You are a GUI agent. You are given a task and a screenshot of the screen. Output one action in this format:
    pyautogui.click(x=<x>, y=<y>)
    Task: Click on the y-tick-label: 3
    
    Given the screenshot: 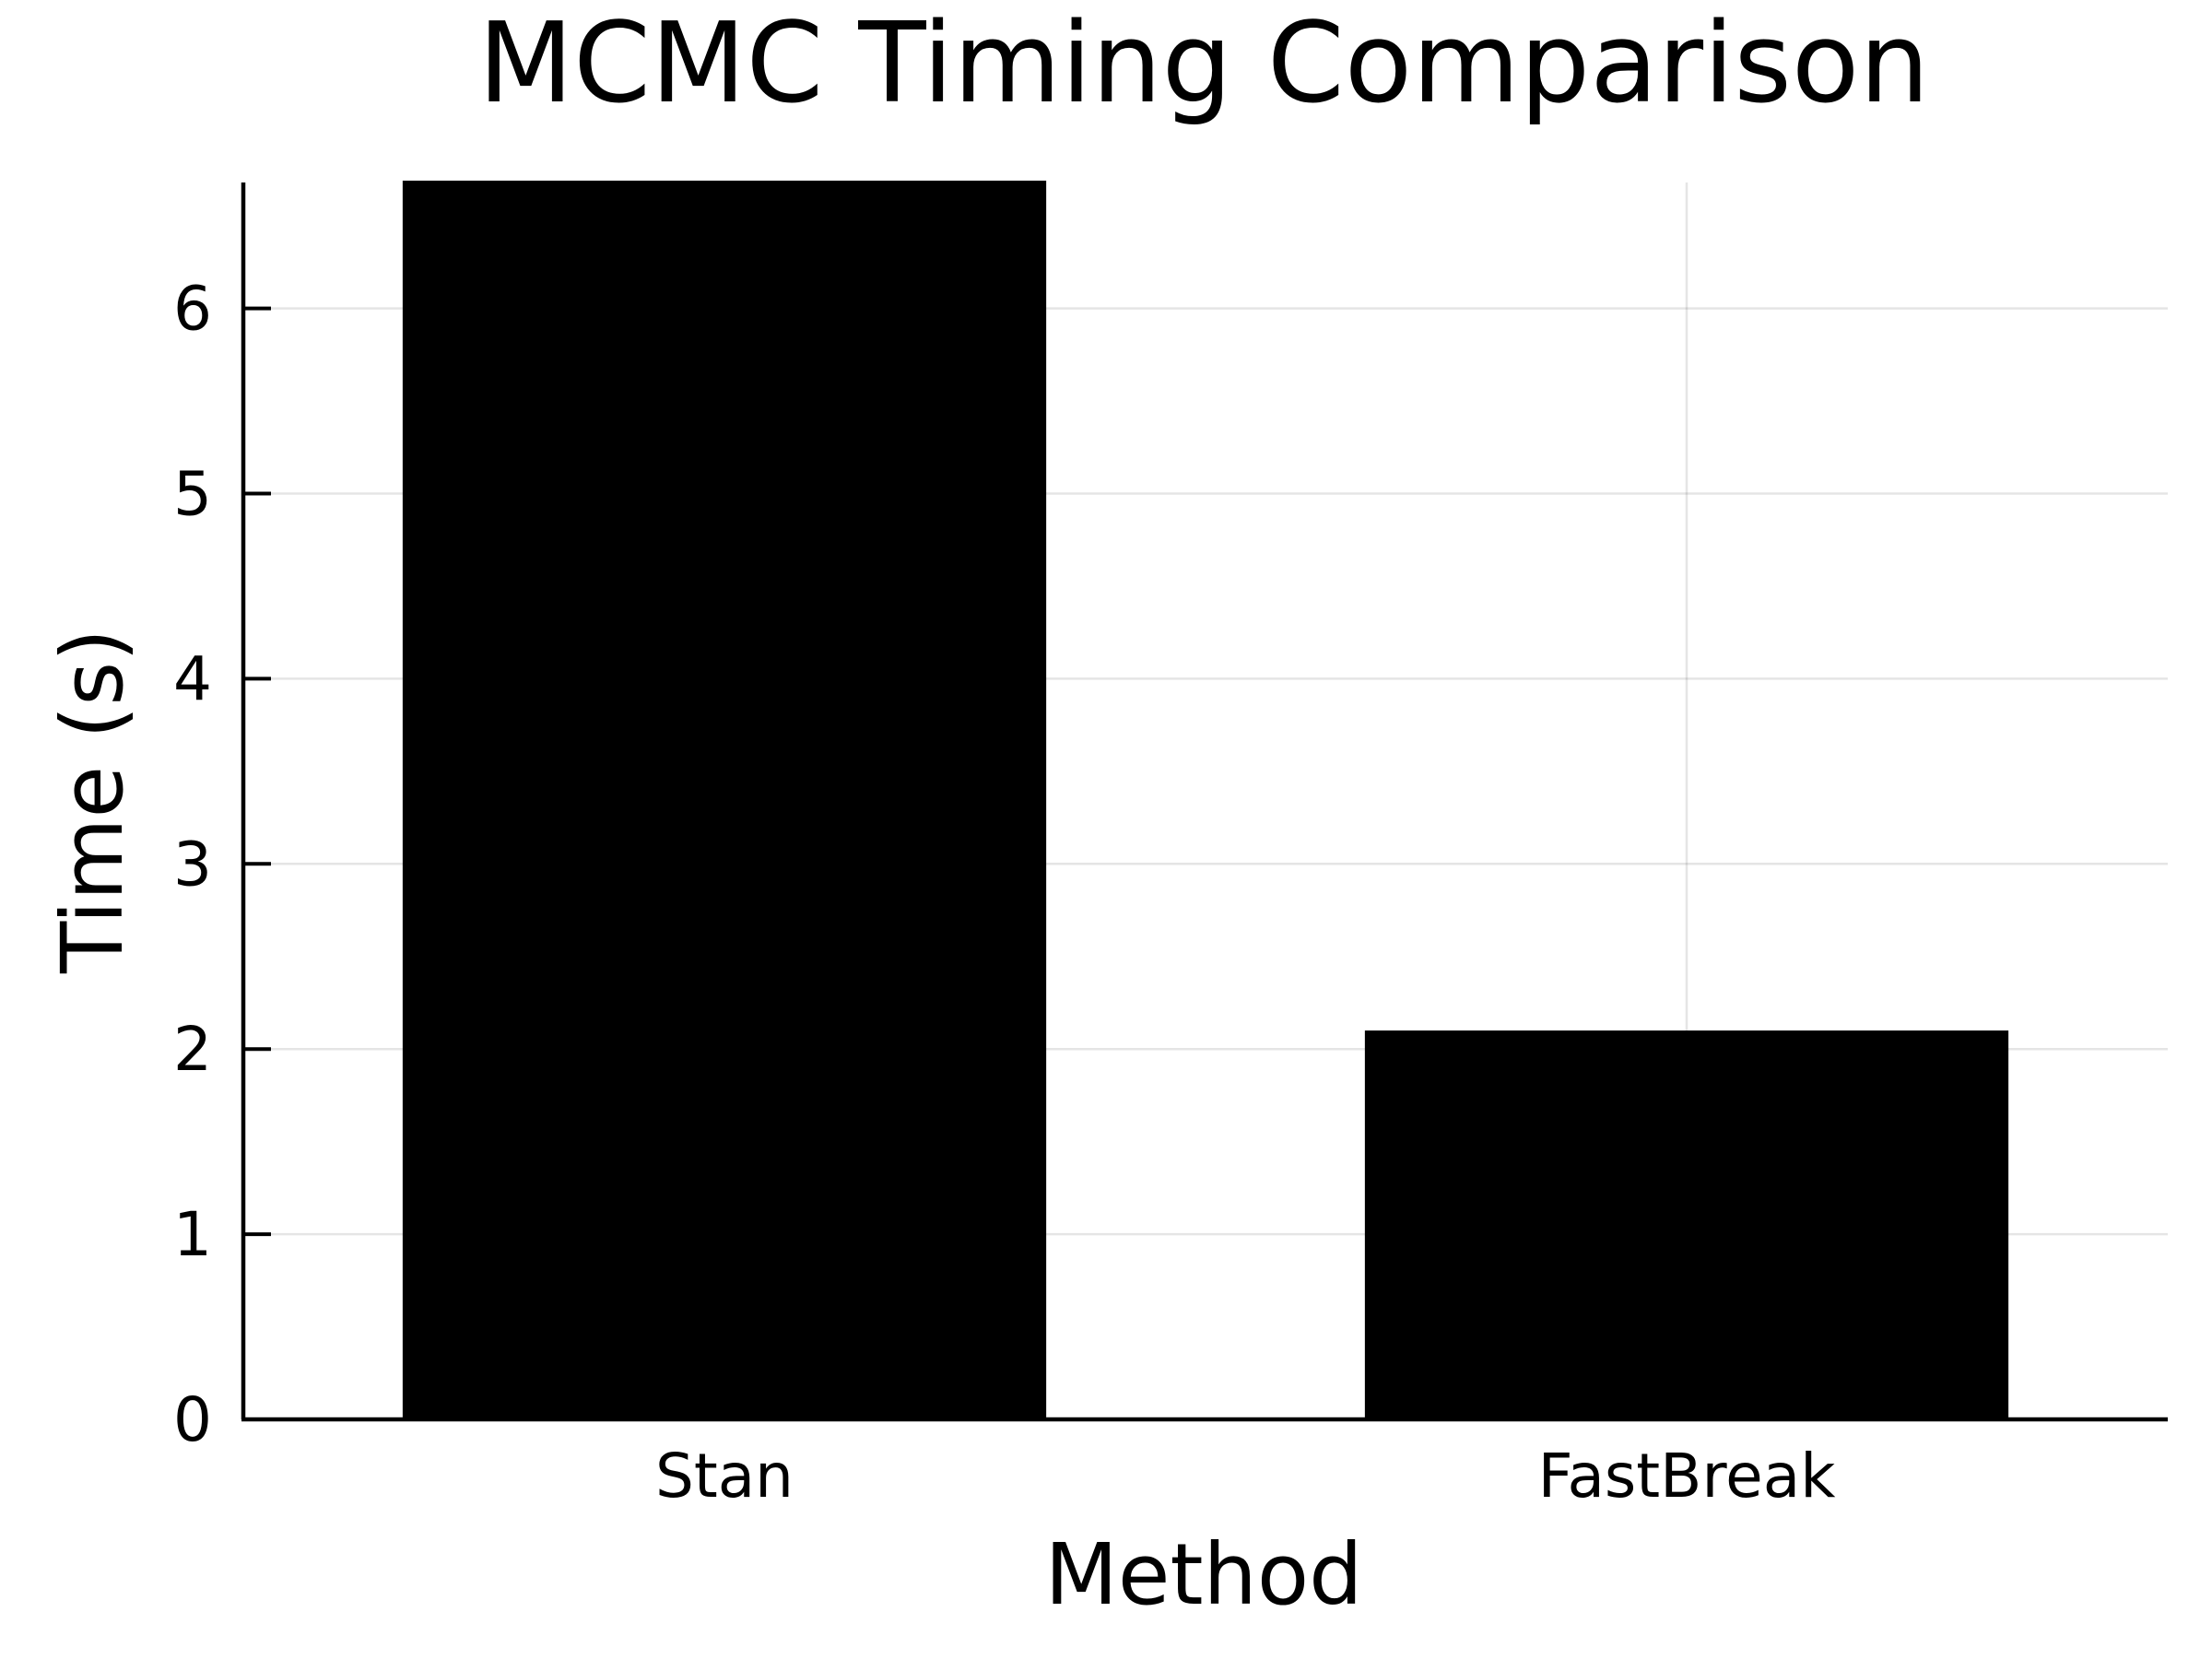 What is the action you would take?
    pyautogui.click(x=192, y=864)
    